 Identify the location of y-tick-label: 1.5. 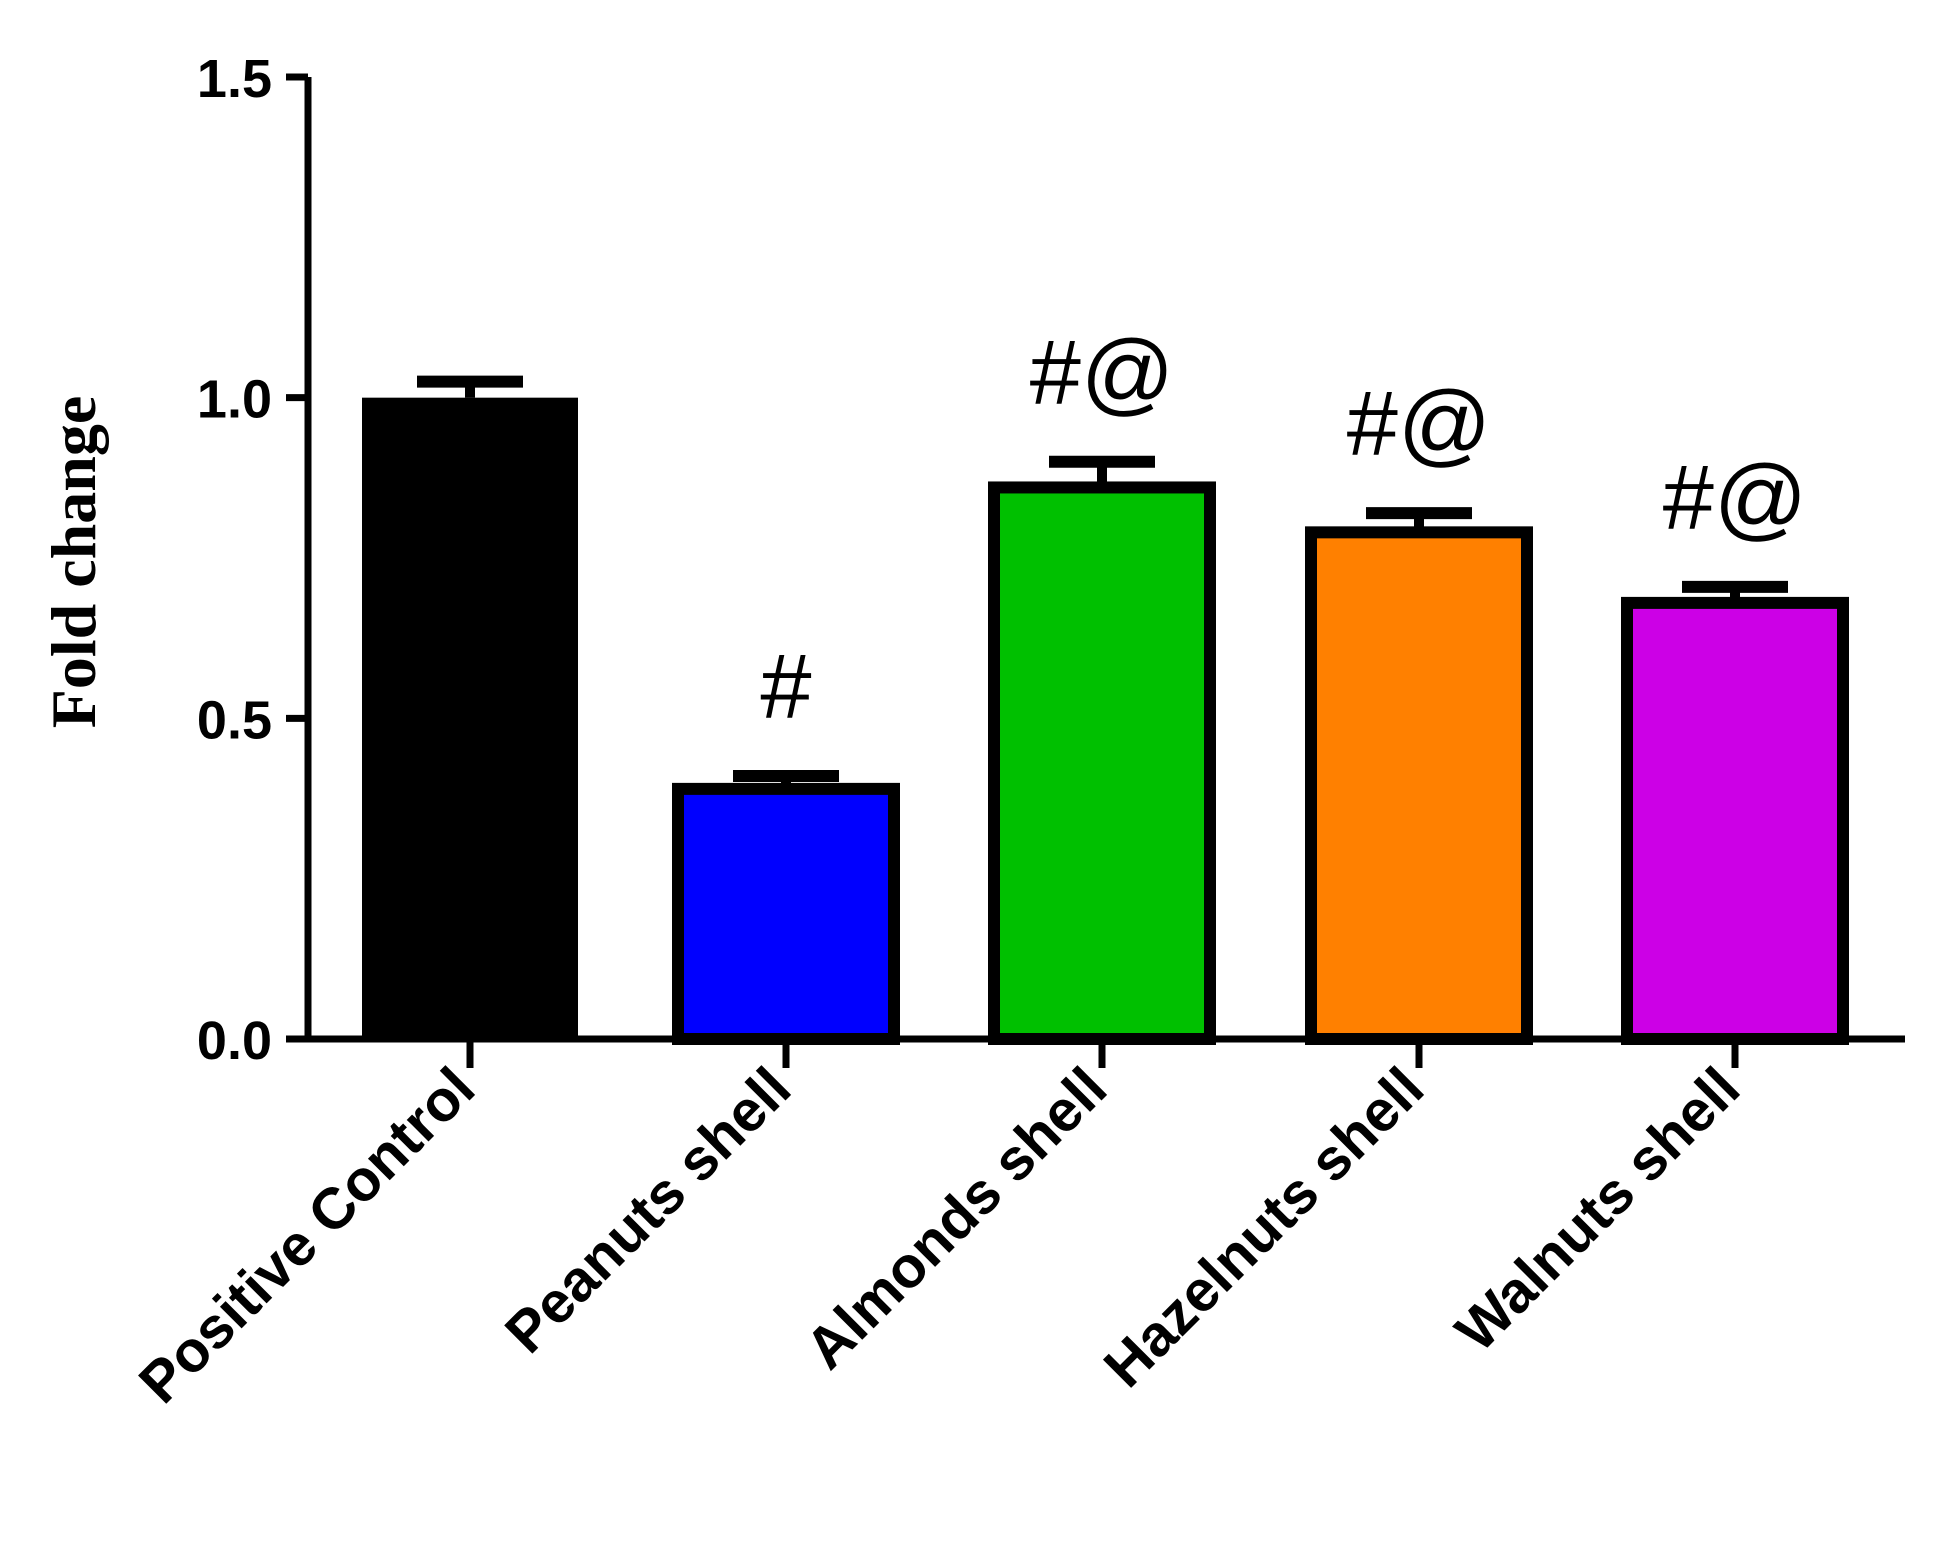
(234, 79).